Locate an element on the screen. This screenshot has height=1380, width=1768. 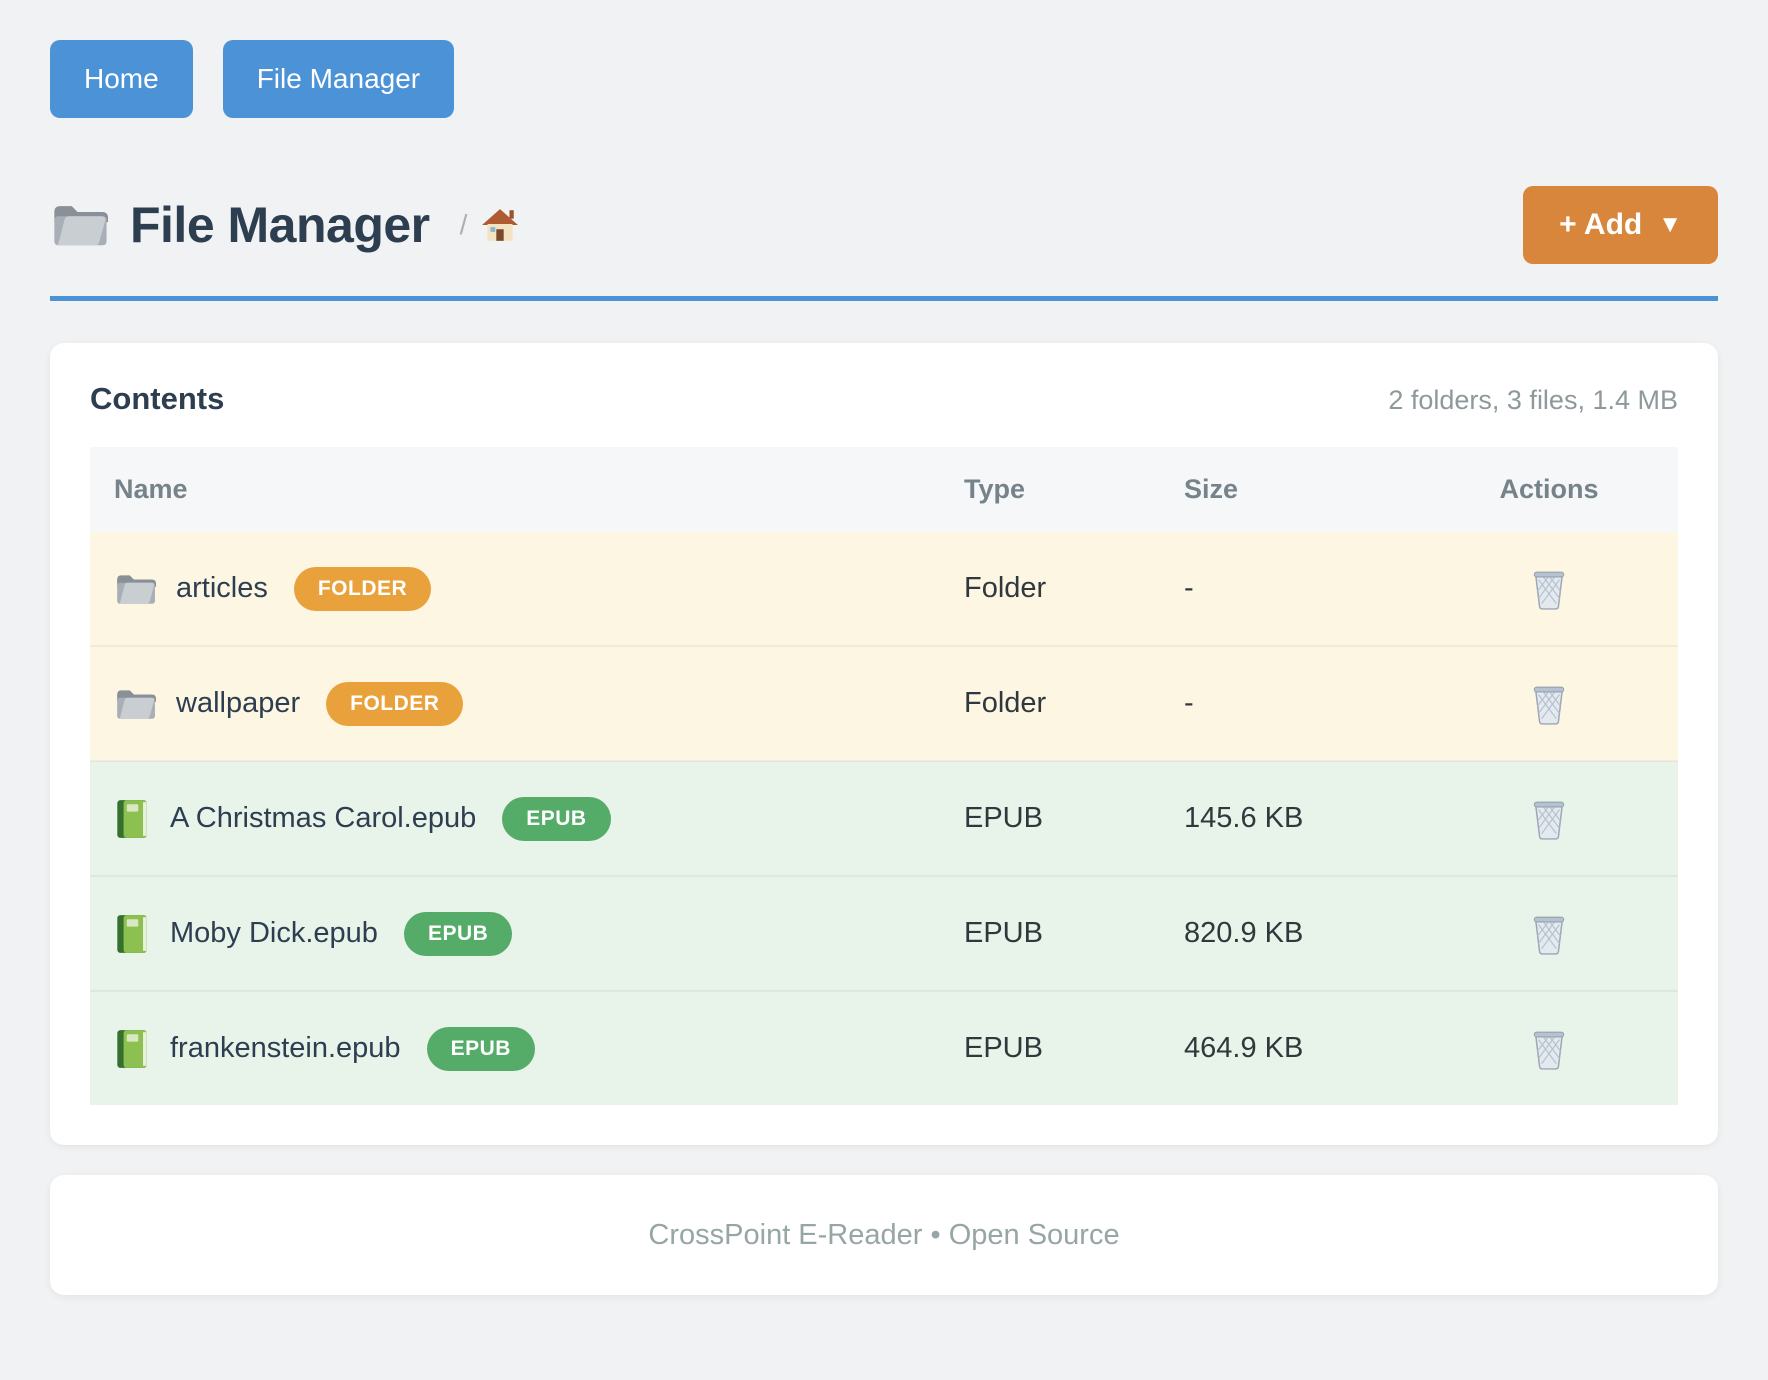
footer: CrossPoint E-Reader • Open Source is located at coordinates (884, 1235).